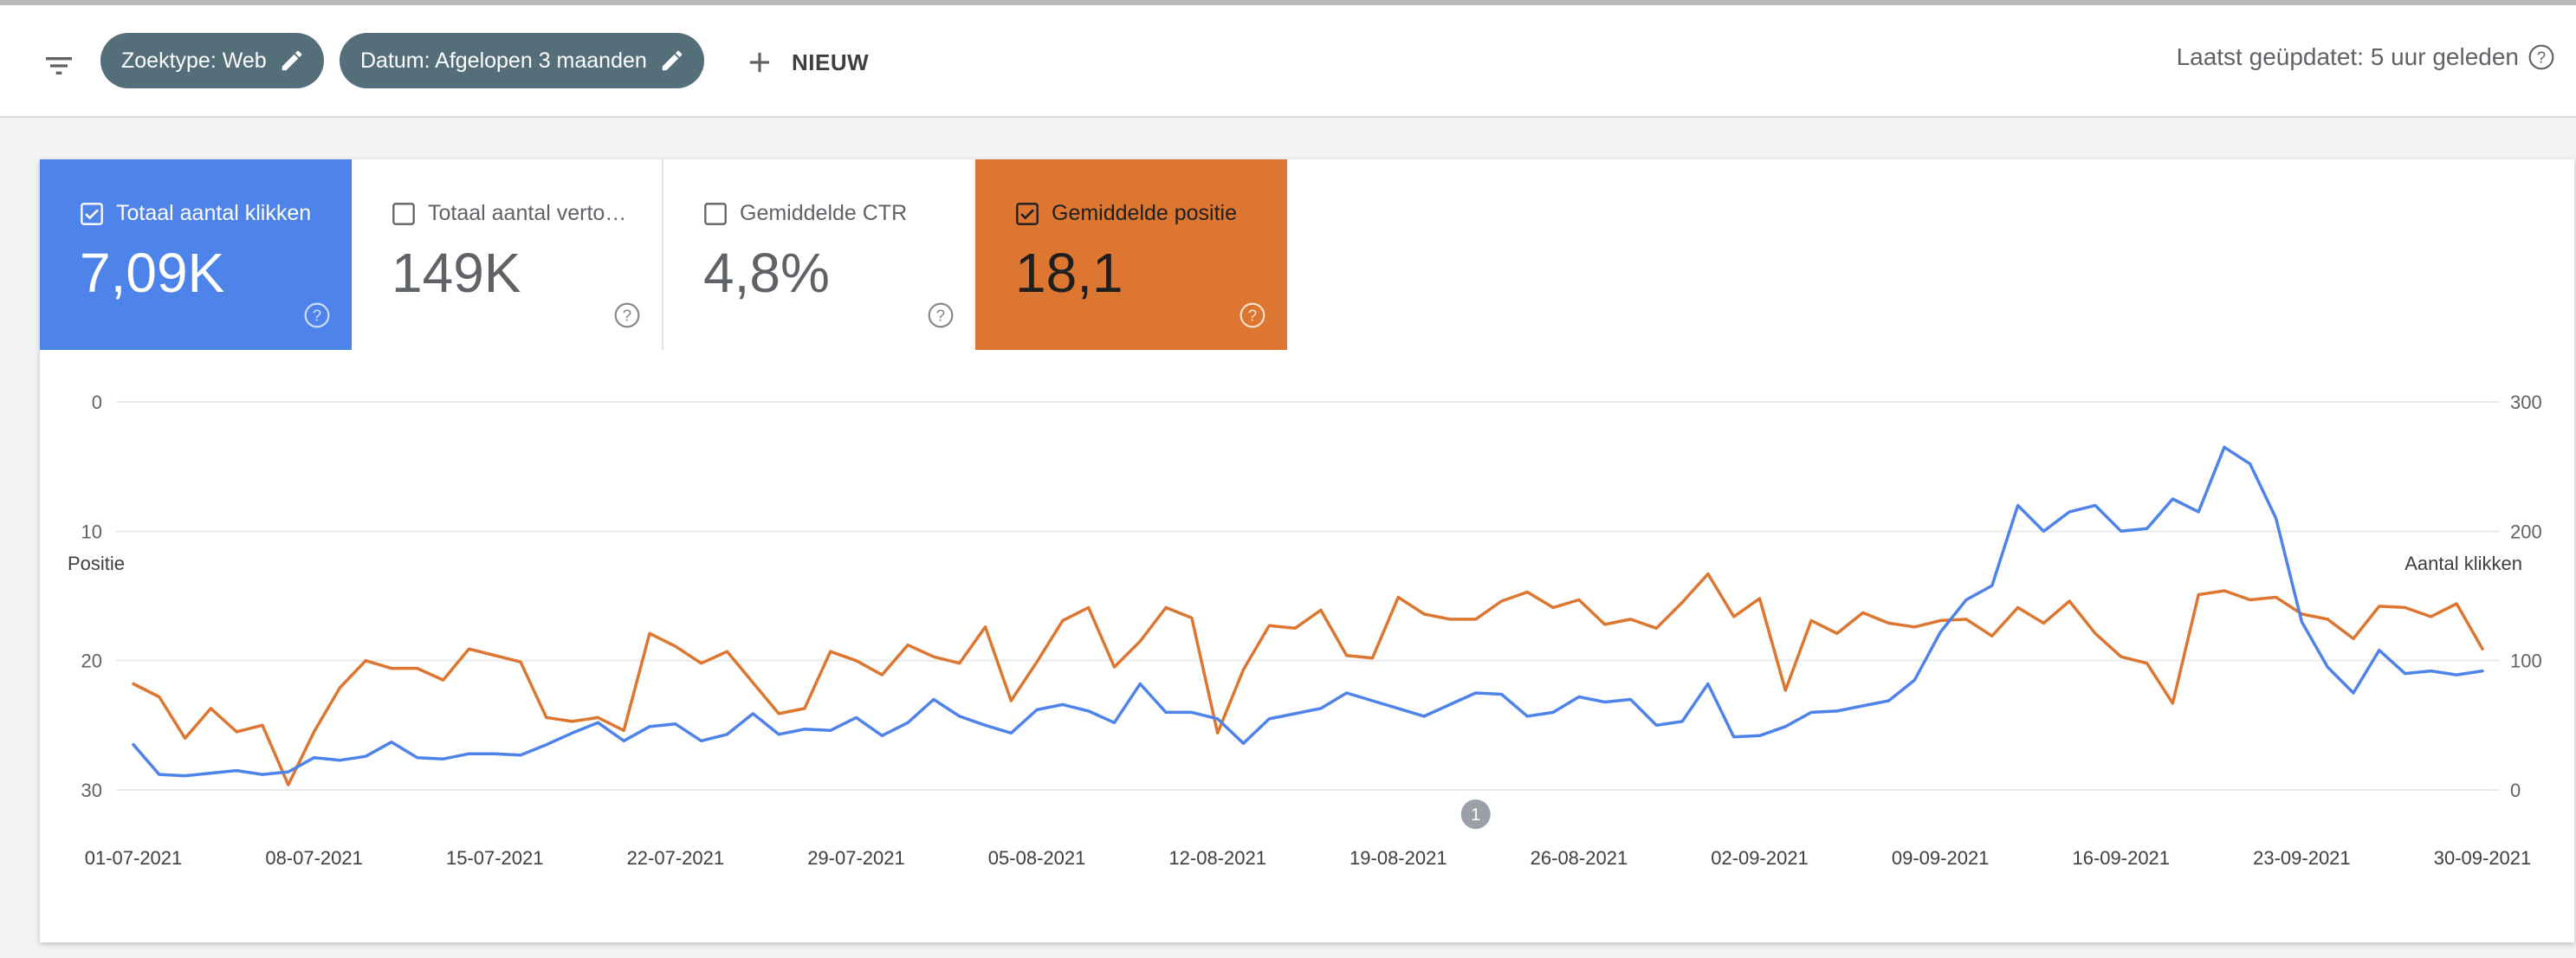  Describe the element at coordinates (59, 66) in the screenshot. I see `filter-icon` at that location.